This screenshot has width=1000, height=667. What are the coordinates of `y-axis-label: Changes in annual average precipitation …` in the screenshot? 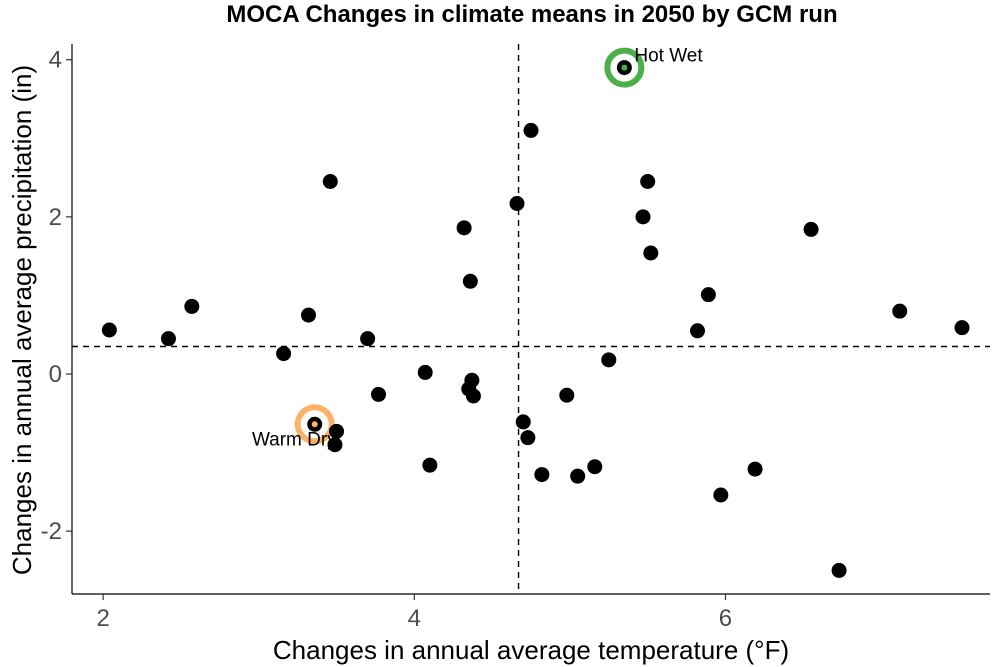 It's located at (22, 320).